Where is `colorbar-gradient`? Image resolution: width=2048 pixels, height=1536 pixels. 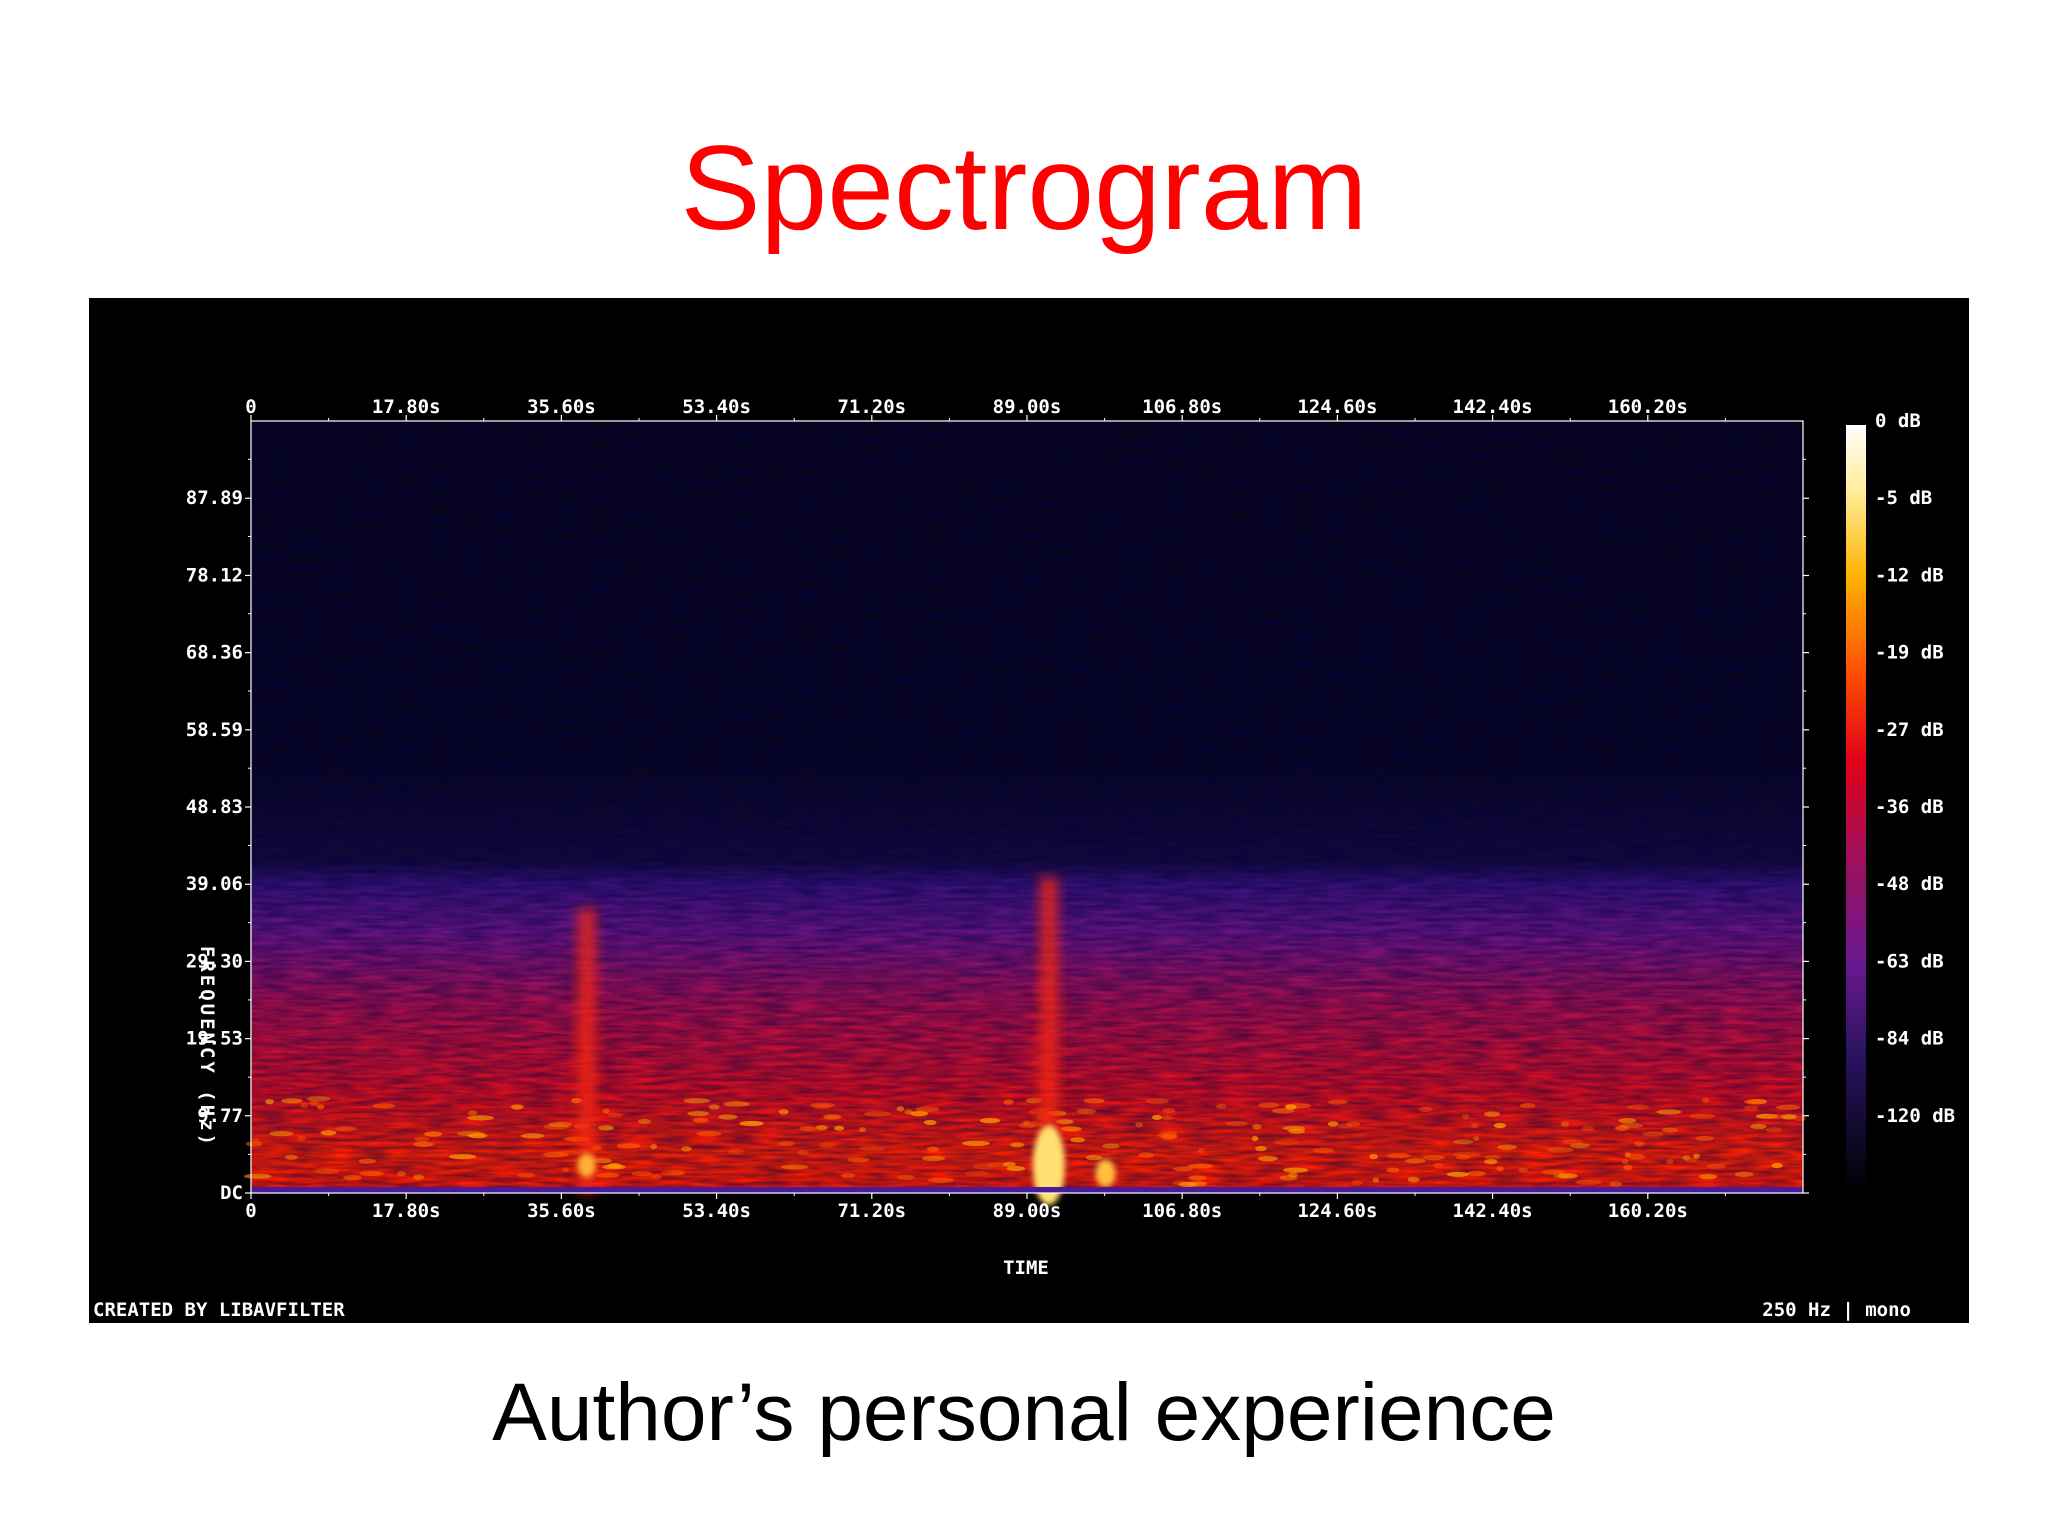
colorbar-gradient is located at coordinates (1856, 809).